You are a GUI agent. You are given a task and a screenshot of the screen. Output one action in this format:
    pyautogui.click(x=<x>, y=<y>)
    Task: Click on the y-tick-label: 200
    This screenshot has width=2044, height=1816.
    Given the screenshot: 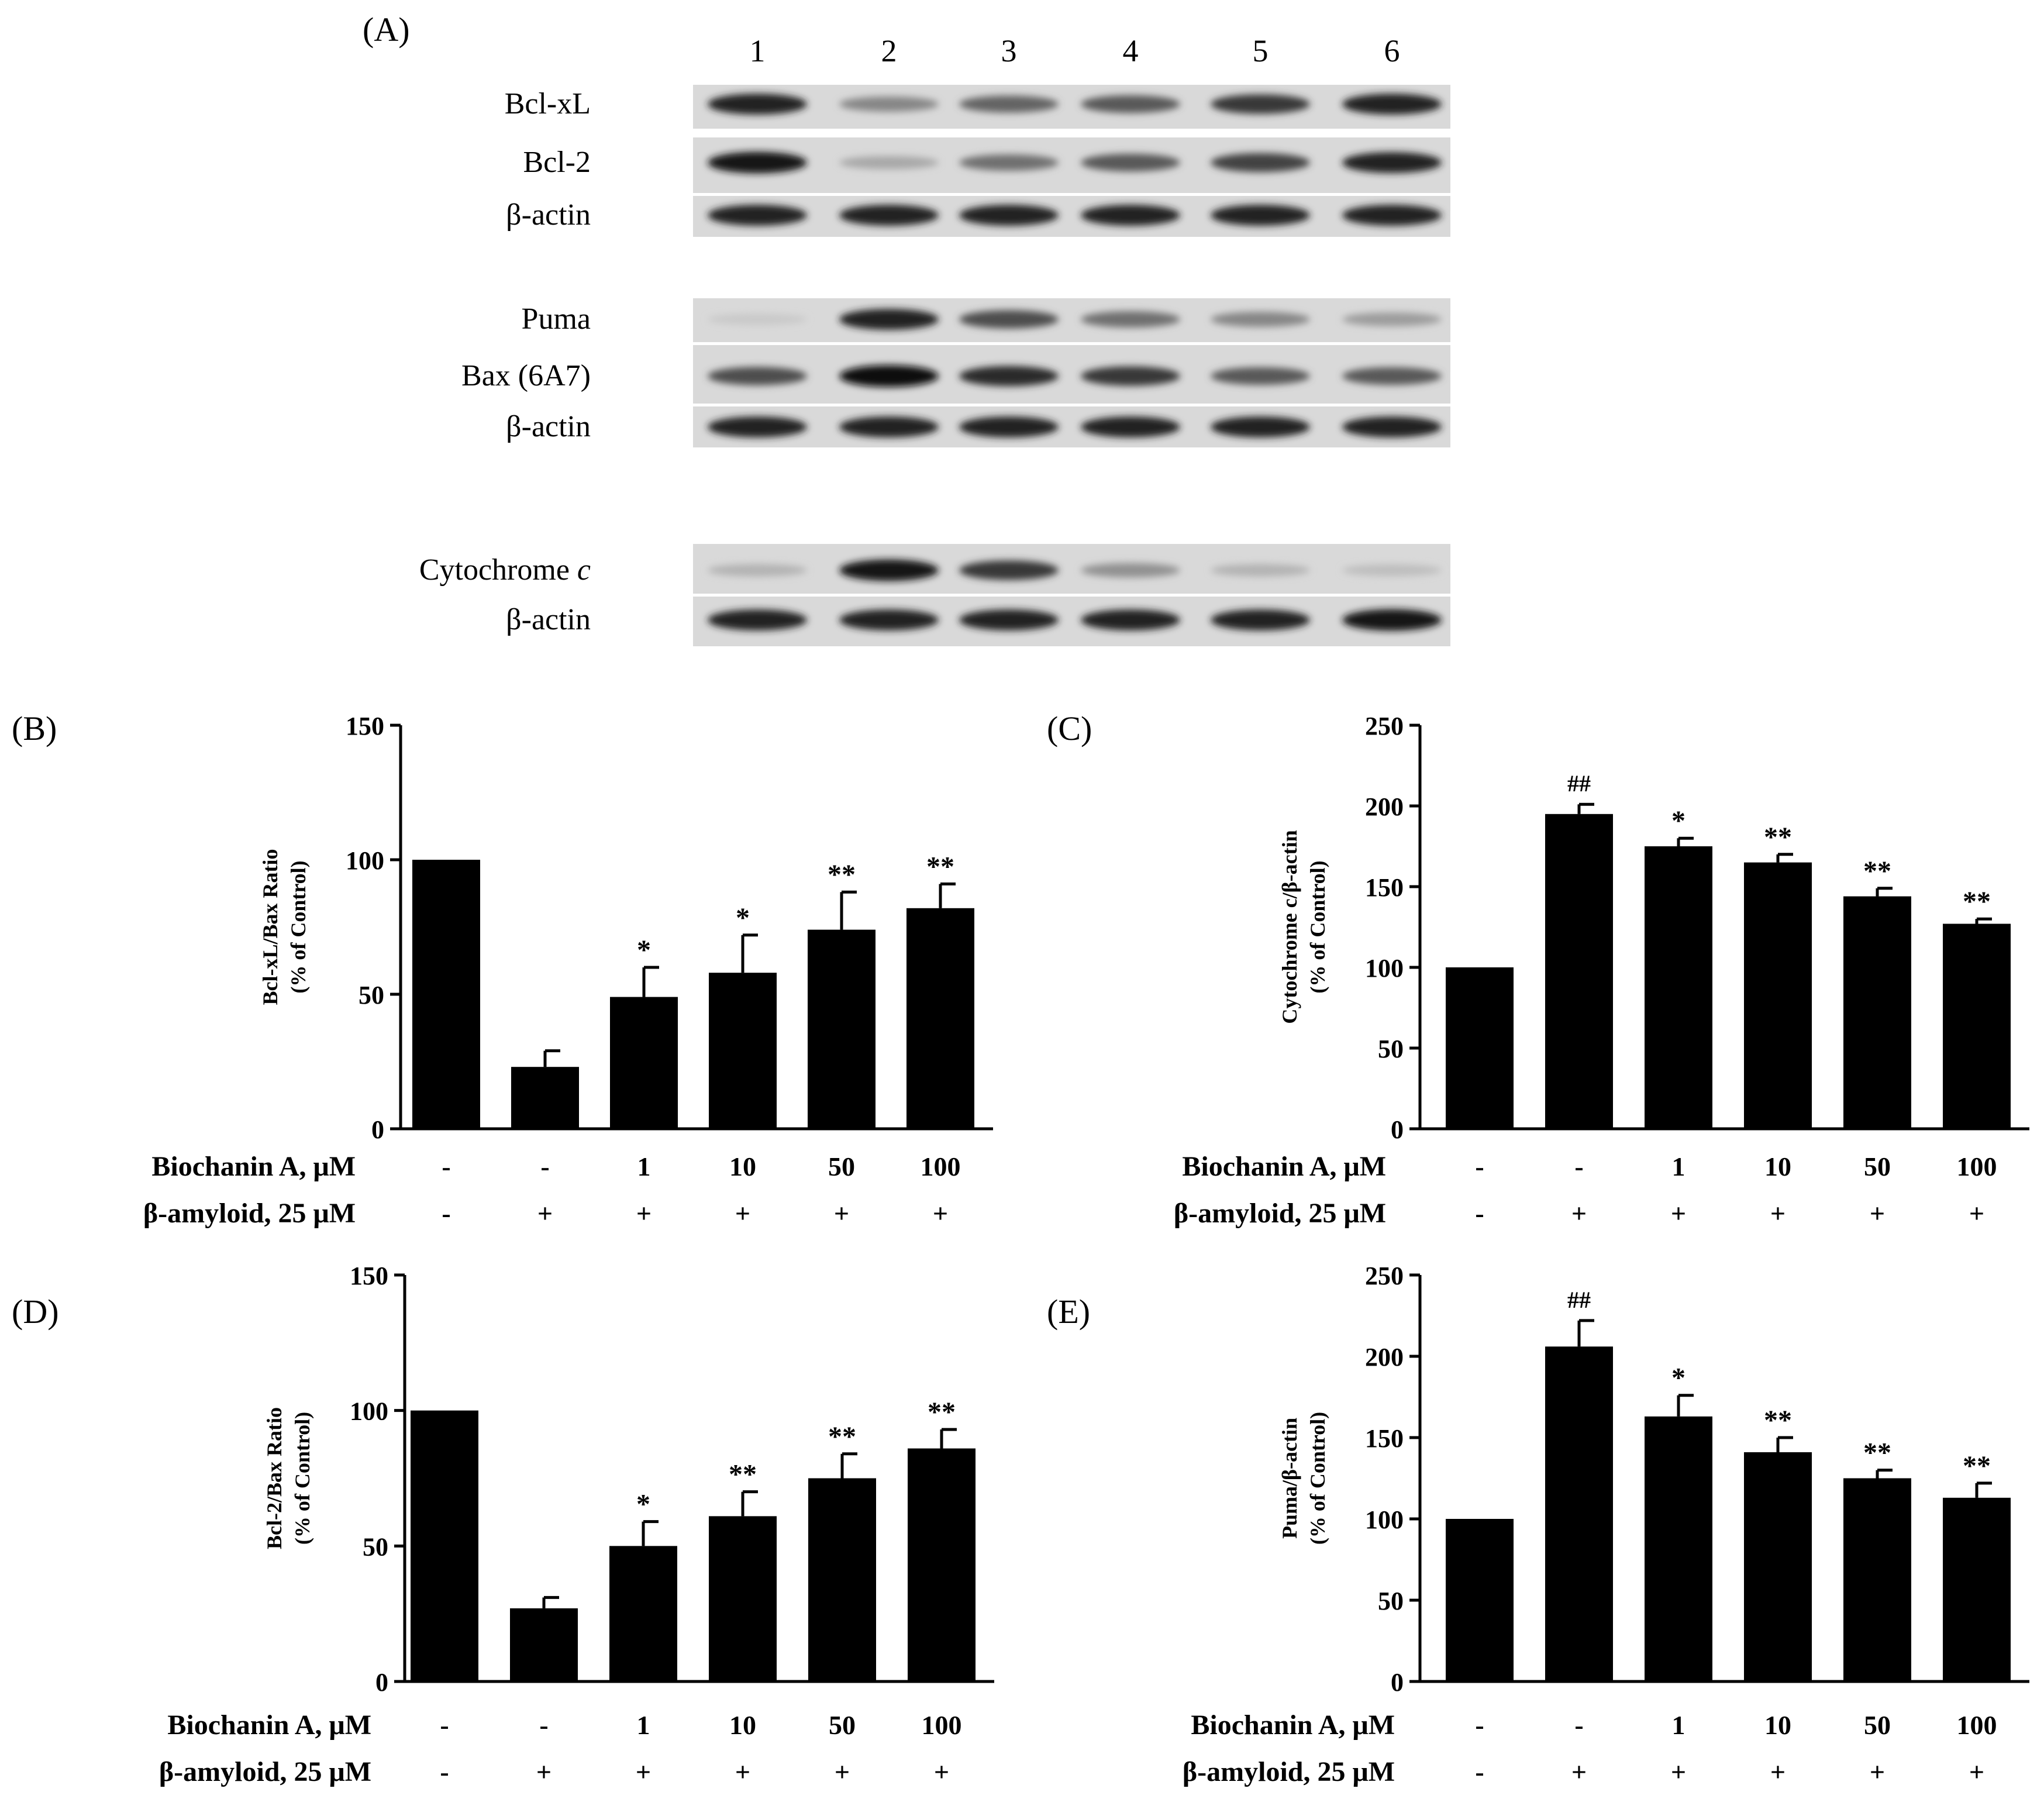 What is the action you would take?
    pyautogui.click(x=1385, y=806)
    